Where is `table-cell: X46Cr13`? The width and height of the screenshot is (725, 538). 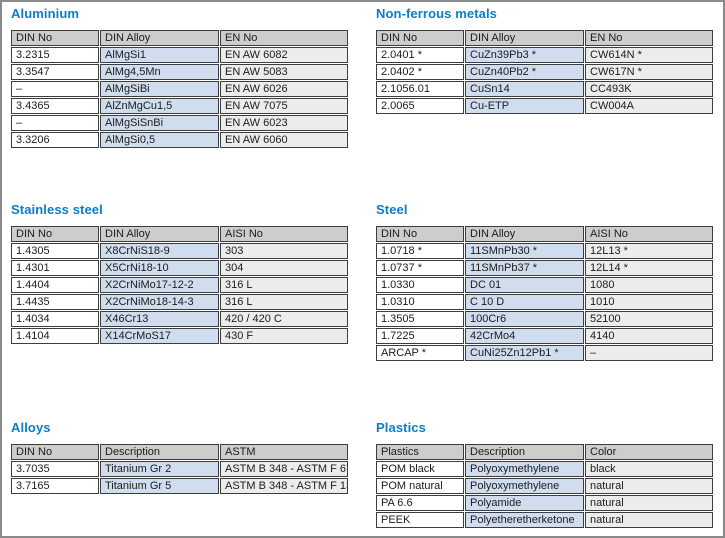 table-cell: X46Cr13 is located at coordinates (159, 319).